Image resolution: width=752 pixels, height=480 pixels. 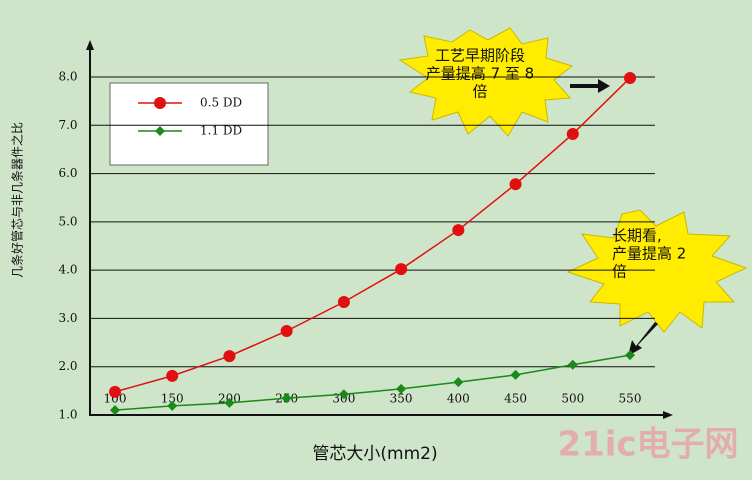 What do you see at coordinates (401, 399) in the screenshot?
I see `x-tick-label: 350` at bounding box center [401, 399].